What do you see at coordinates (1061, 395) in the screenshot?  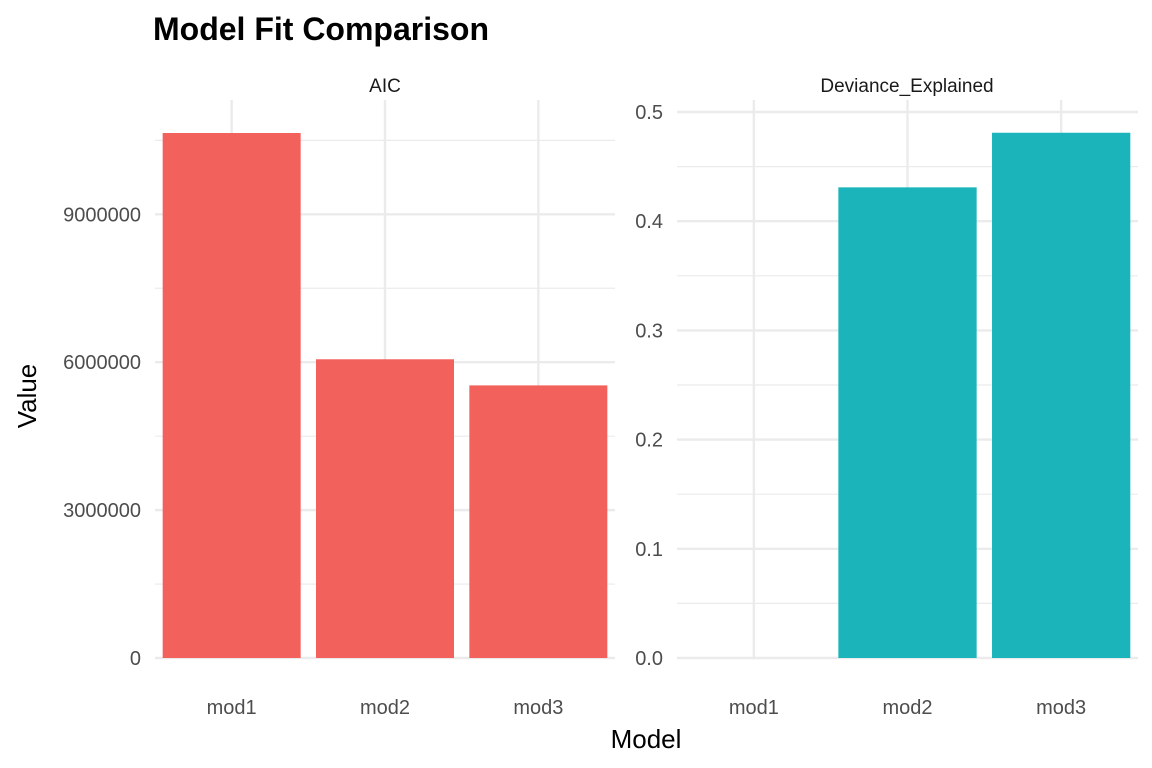 I see `bar-deviance-explained-mod3` at bounding box center [1061, 395].